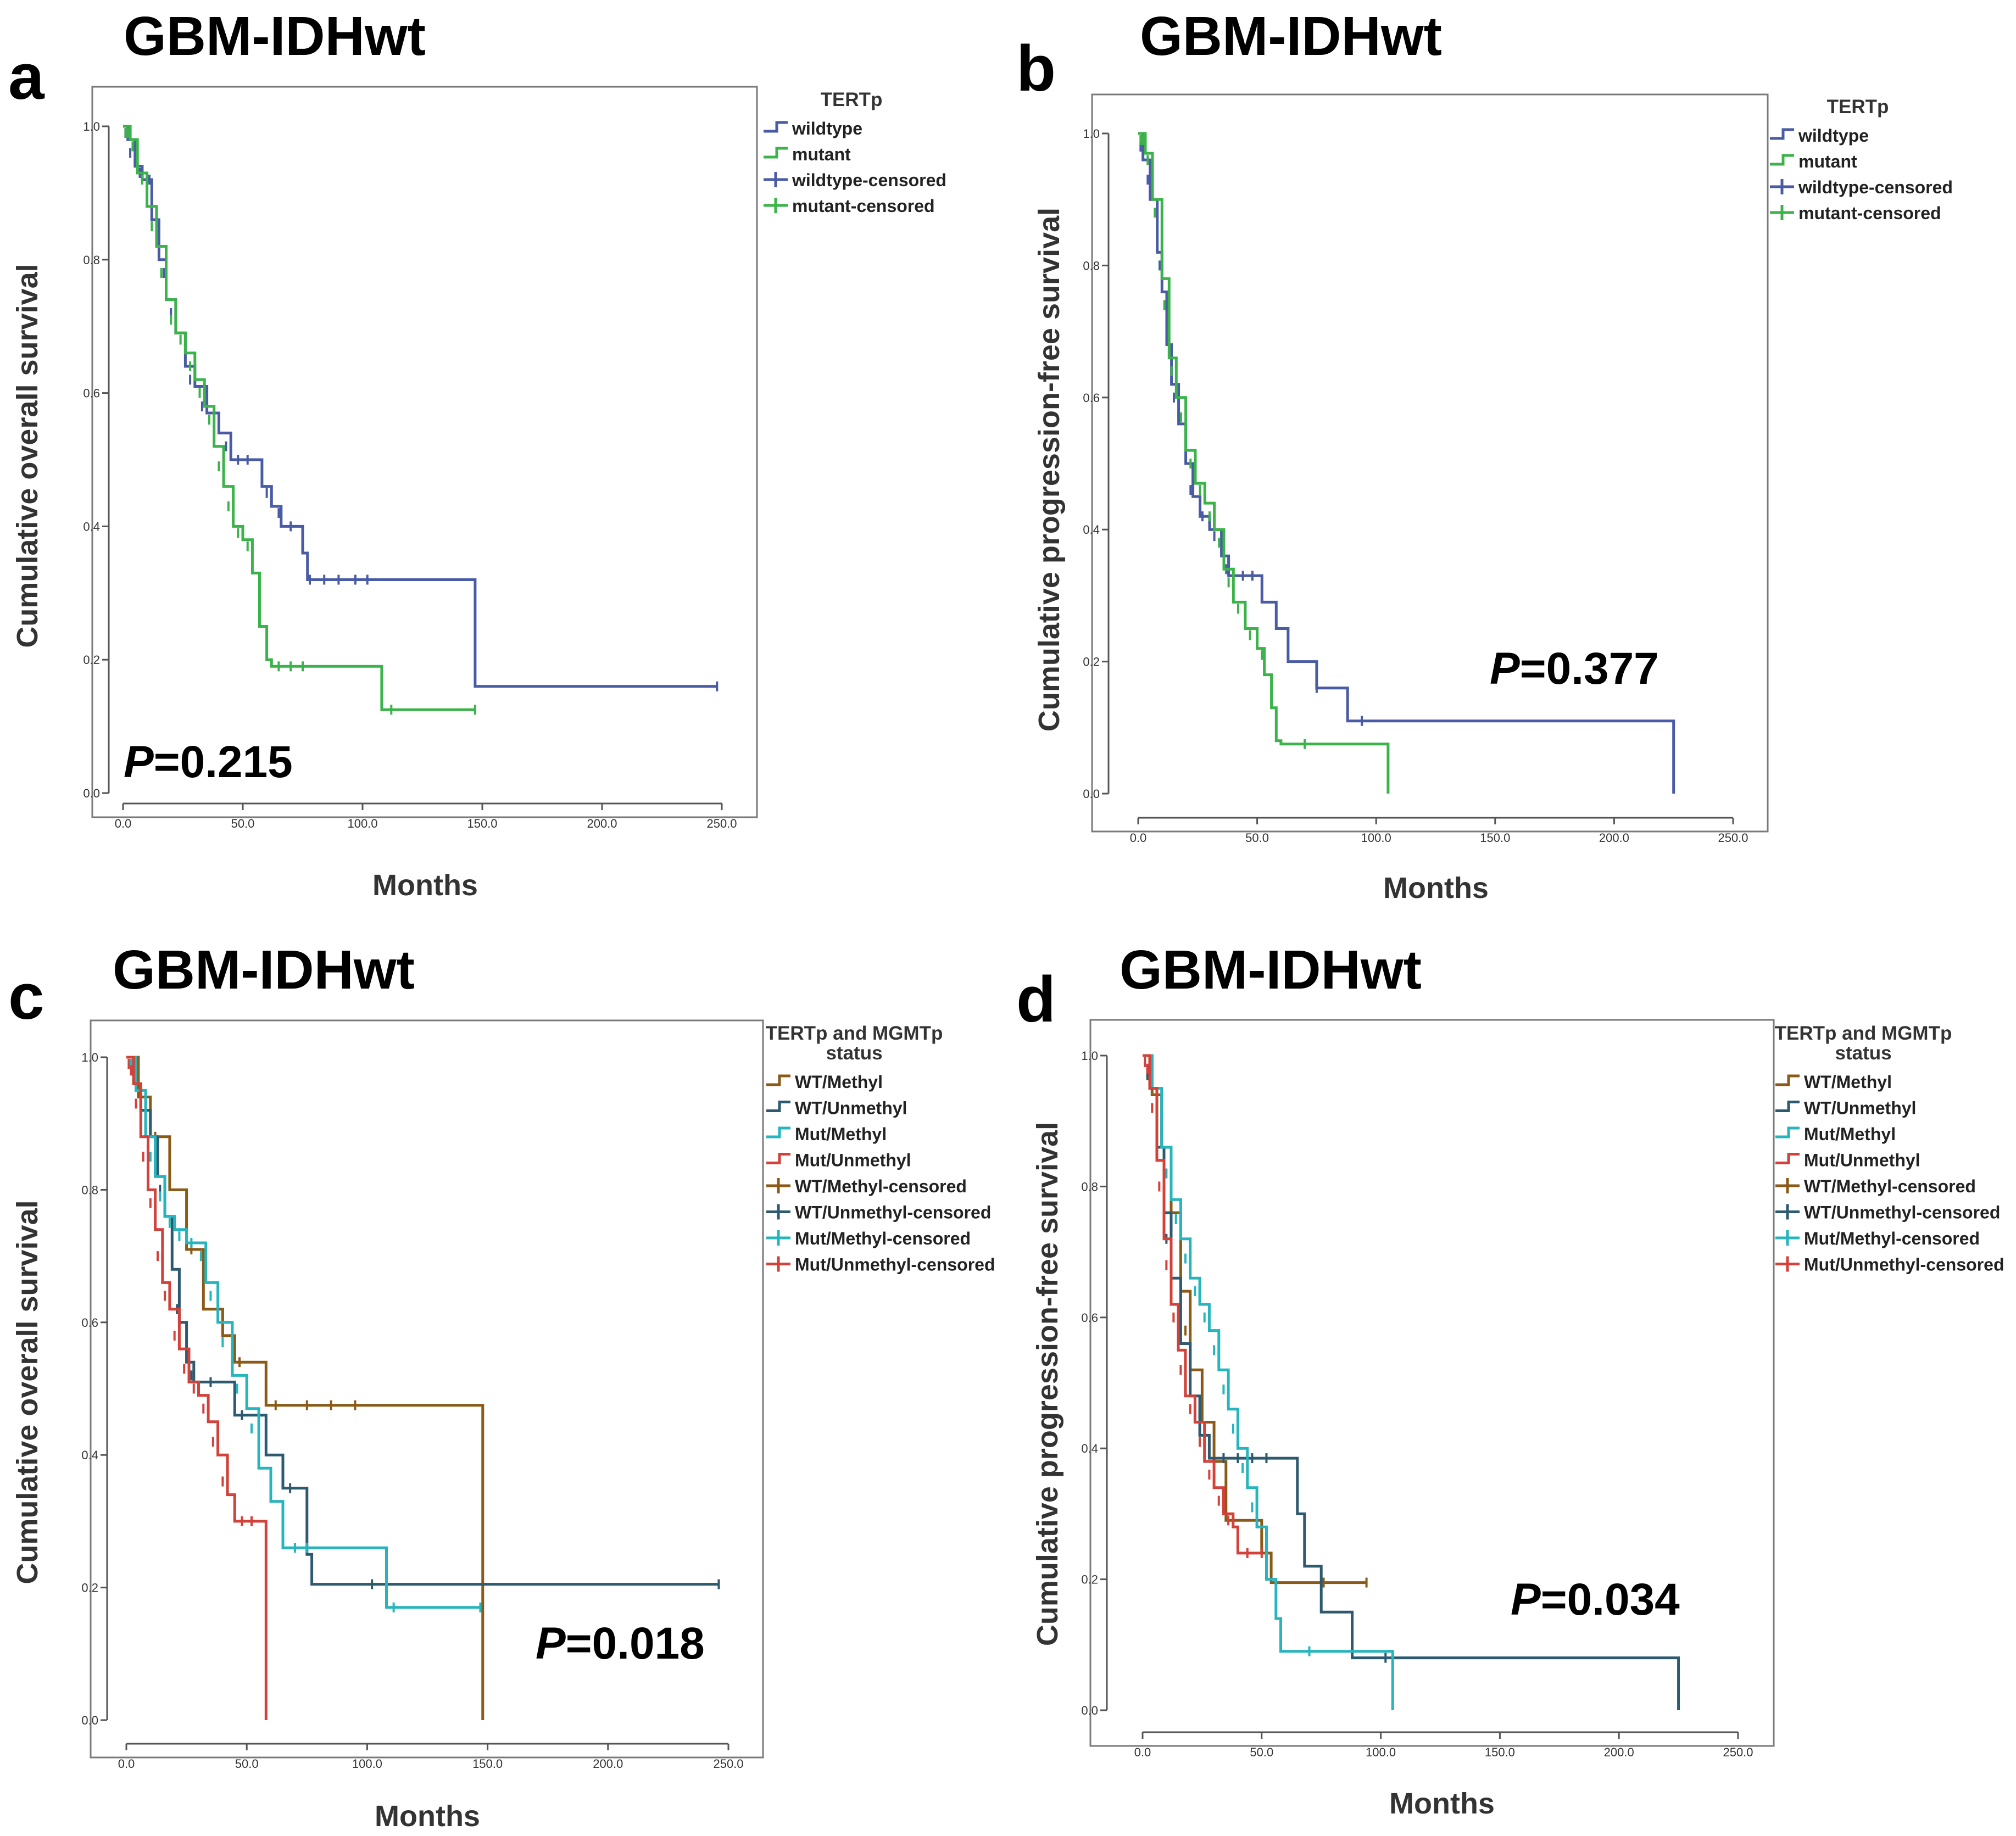 Image resolution: width=2016 pixels, height=1836 pixels. What do you see at coordinates (635, 1643) in the screenshot?
I see `p-value-text: =0.018` at bounding box center [635, 1643].